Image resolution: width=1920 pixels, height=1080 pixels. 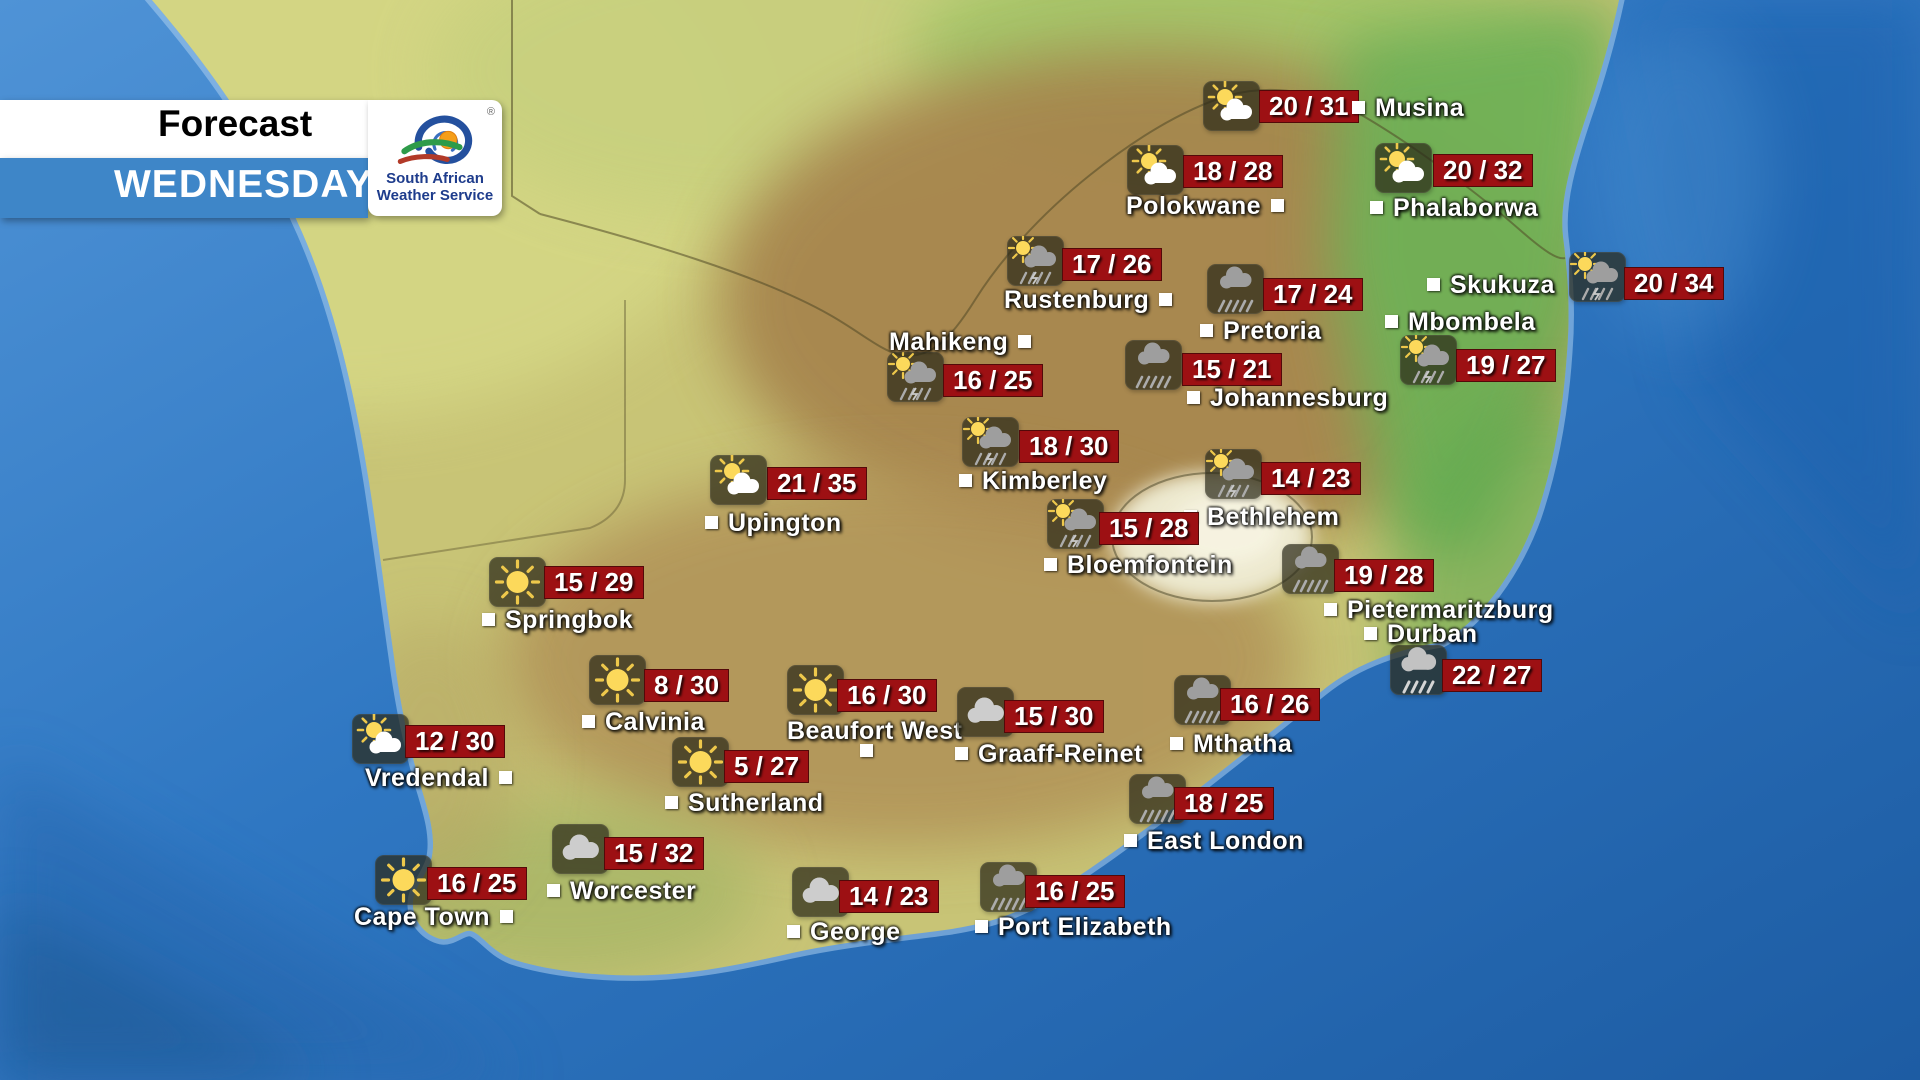 I want to click on temp-range-springbok: 15 / 29, so click(x=594, y=582).